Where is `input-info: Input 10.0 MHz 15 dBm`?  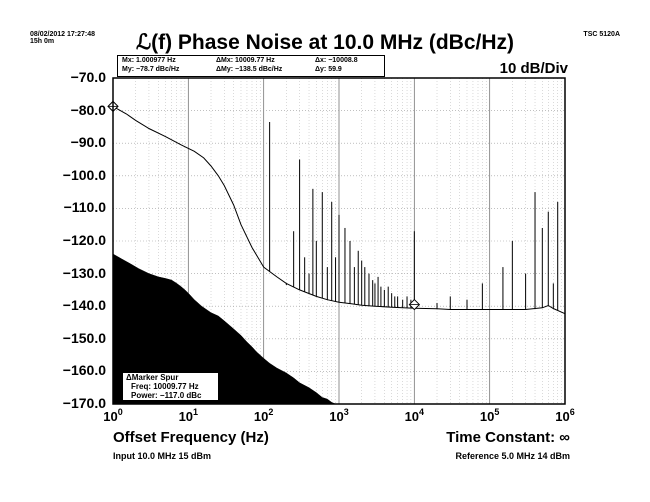 input-info: Input 10.0 MHz 15 dBm is located at coordinates (162, 456).